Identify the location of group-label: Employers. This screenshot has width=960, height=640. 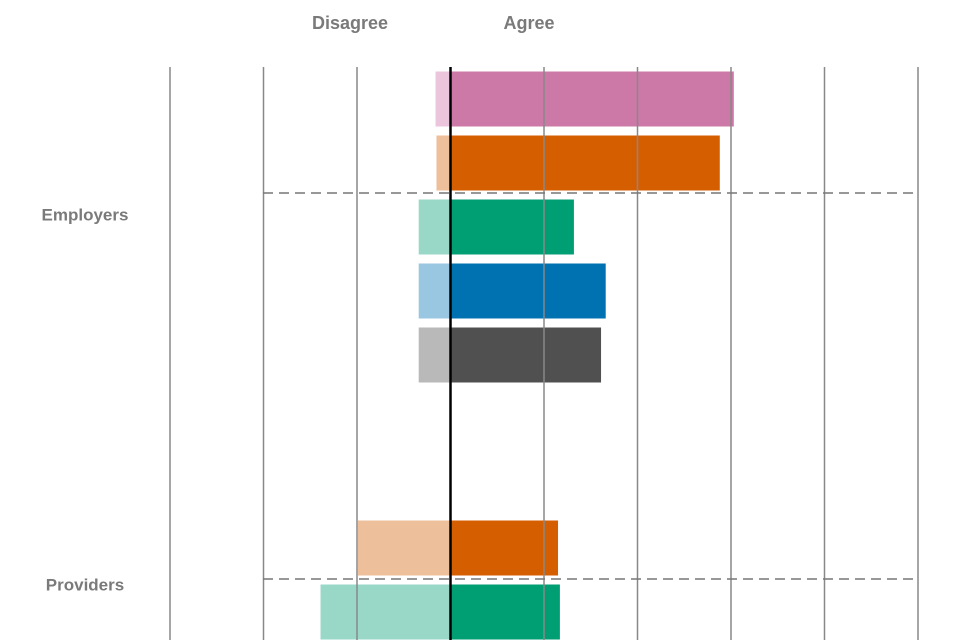
(85, 214).